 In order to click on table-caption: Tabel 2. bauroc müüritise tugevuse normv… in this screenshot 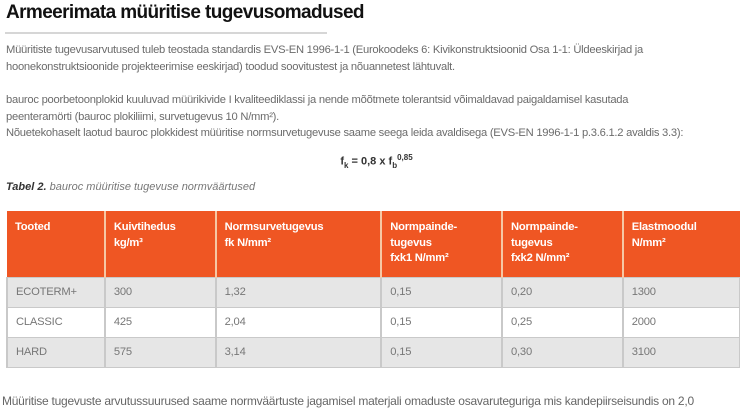, I will do `click(131, 187)`.